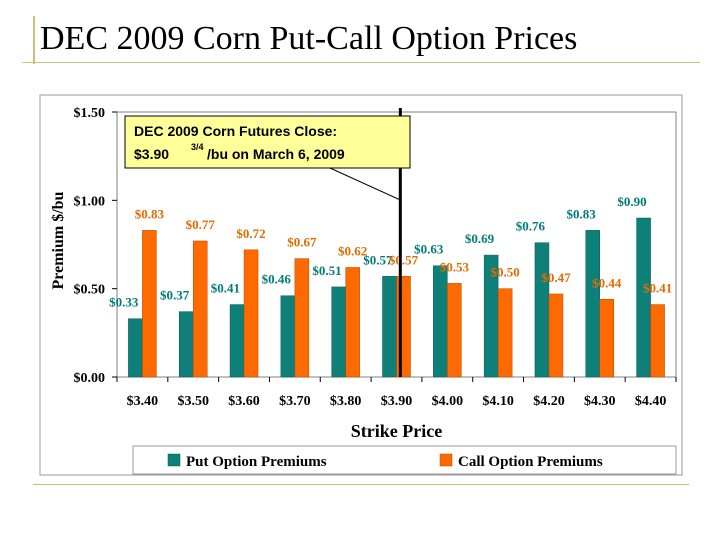  Describe the element at coordinates (455, 266) in the screenshot. I see `data-label-call: $0.53` at that location.